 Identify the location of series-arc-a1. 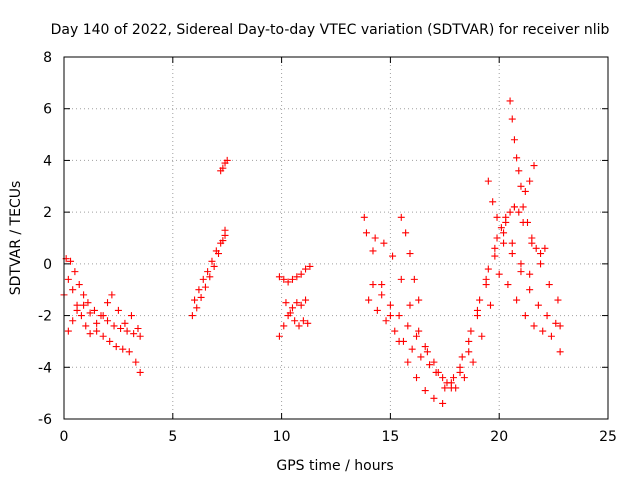
(102, 325).